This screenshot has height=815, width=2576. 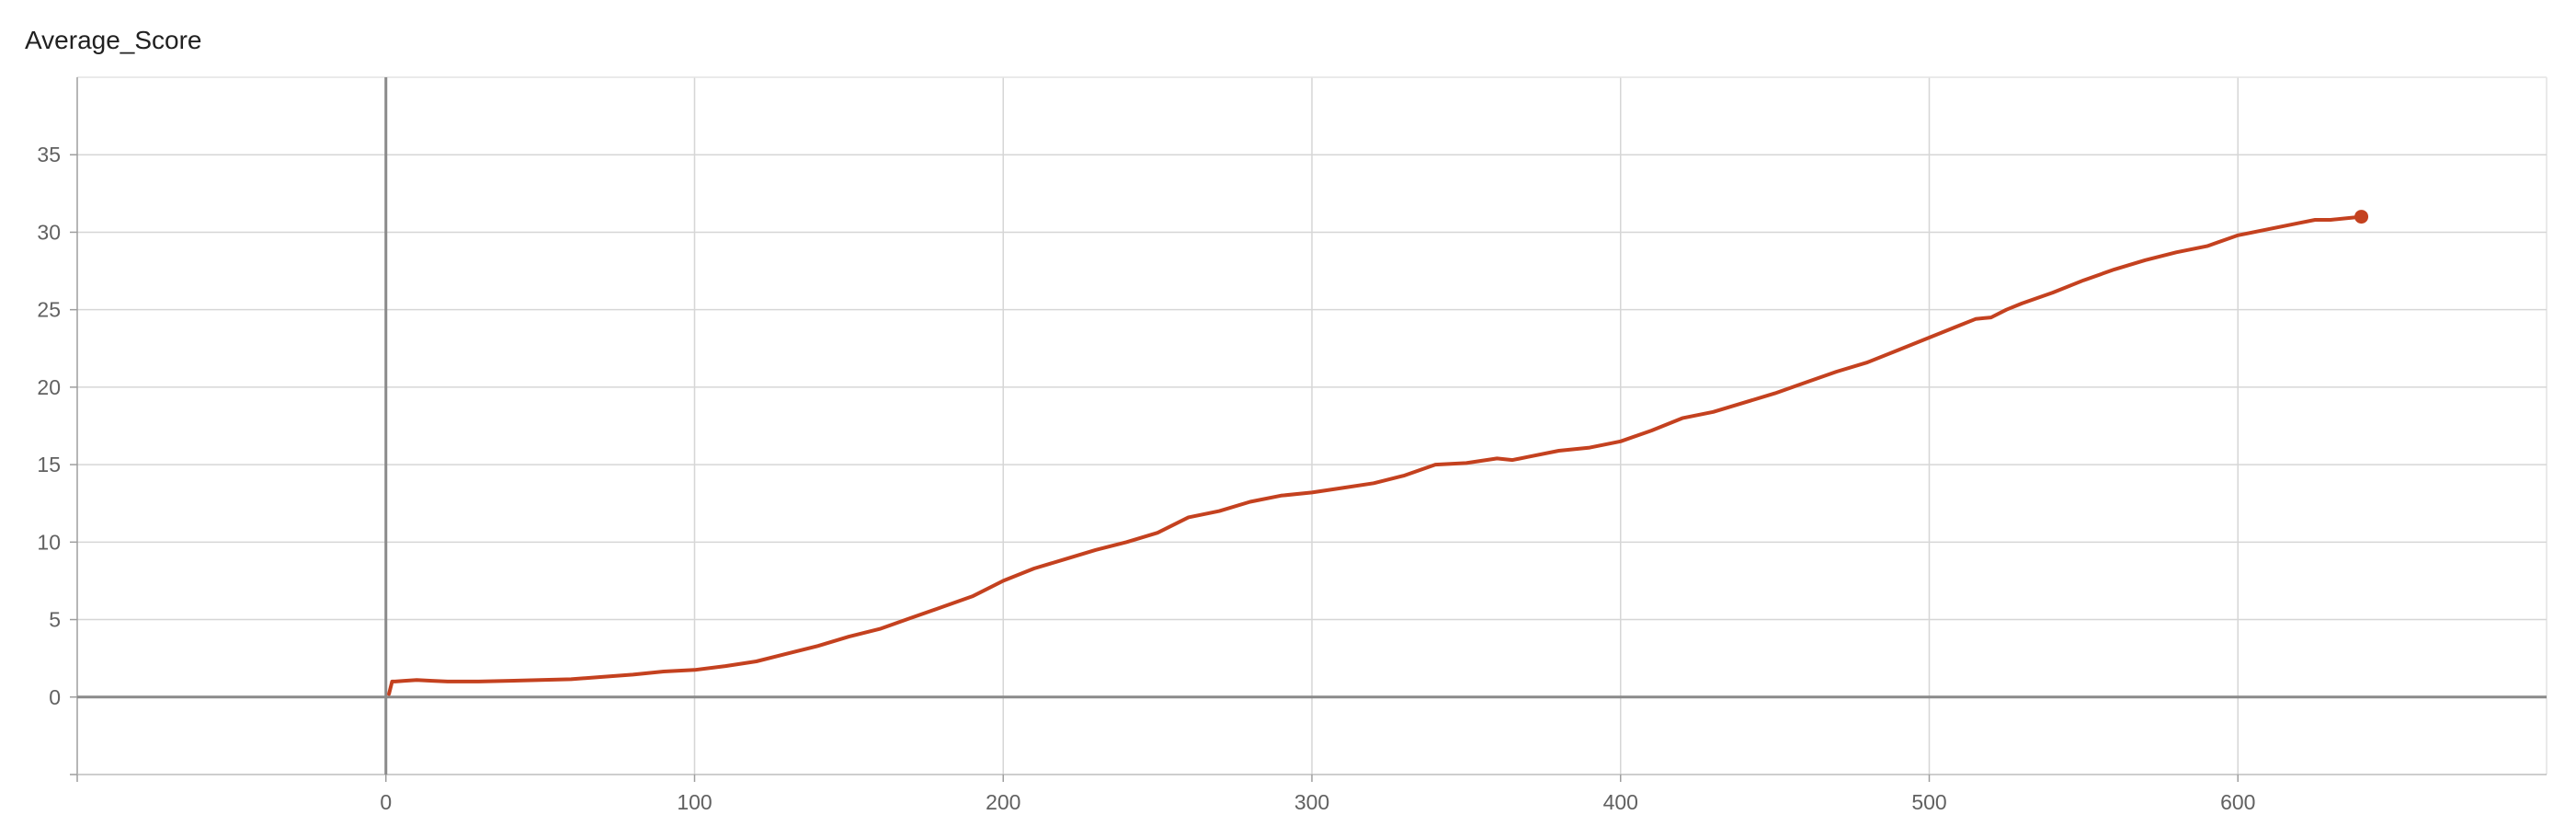 What do you see at coordinates (1928, 802) in the screenshot?
I see `x-tick-label: 500` at bounding box center [1928, 802].